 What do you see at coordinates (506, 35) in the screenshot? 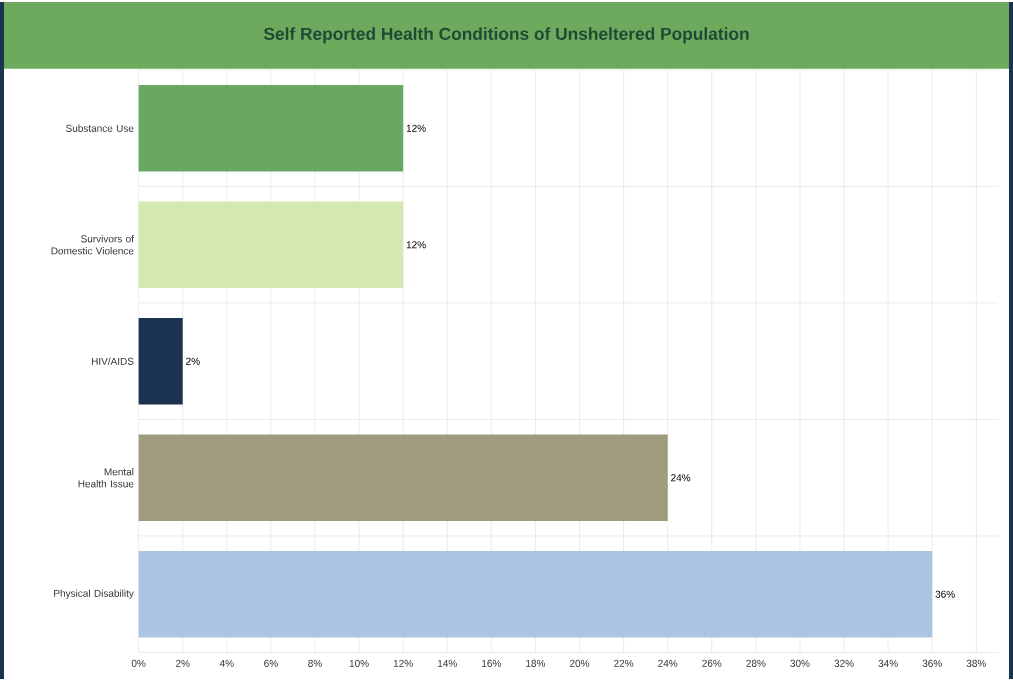
I see `chart-title: Self Reported Health Conditions of Unsheltered Population` at bounding box center [506, 35].